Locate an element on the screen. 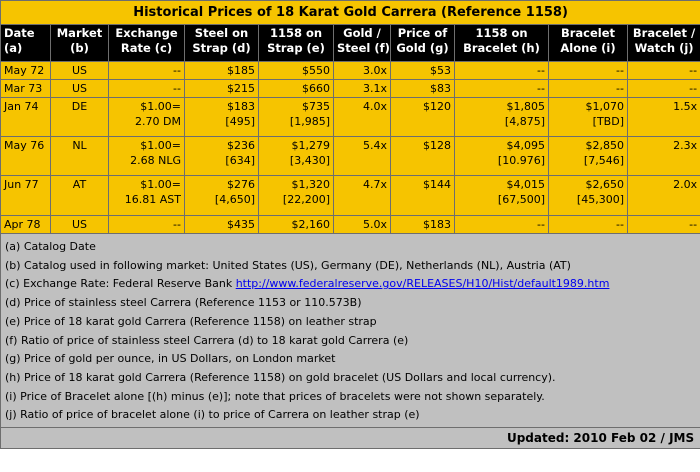 This screenshot has height=472, width=700. cell-line: $1,070 is located at coordinates (605, 106).